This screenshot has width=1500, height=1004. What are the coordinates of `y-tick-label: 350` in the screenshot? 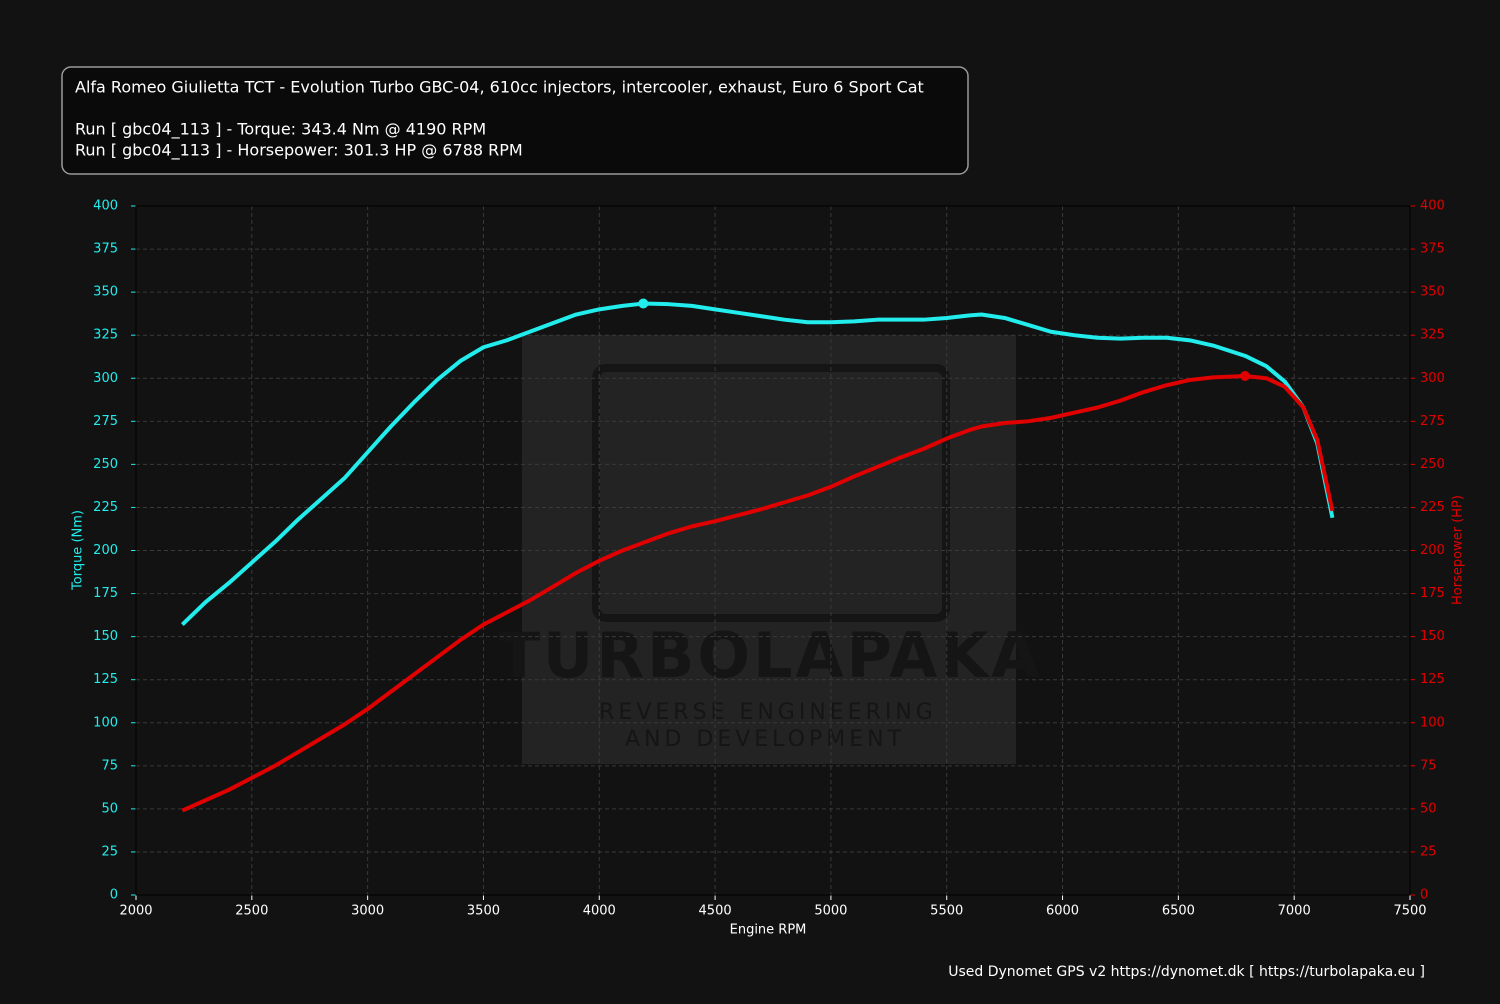 It's located at (105, 292).